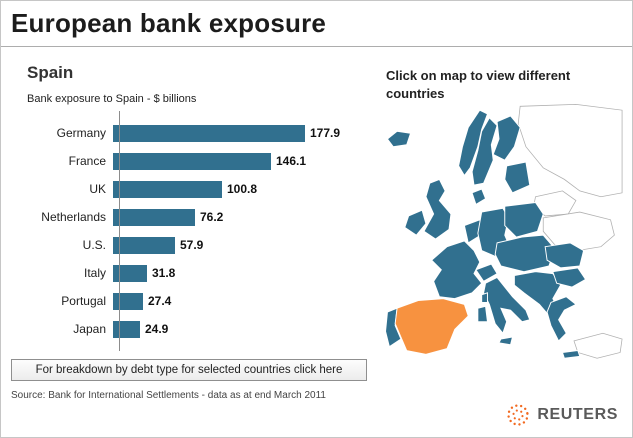  I want to click on bar-track: 24.9, so click(141, 329).